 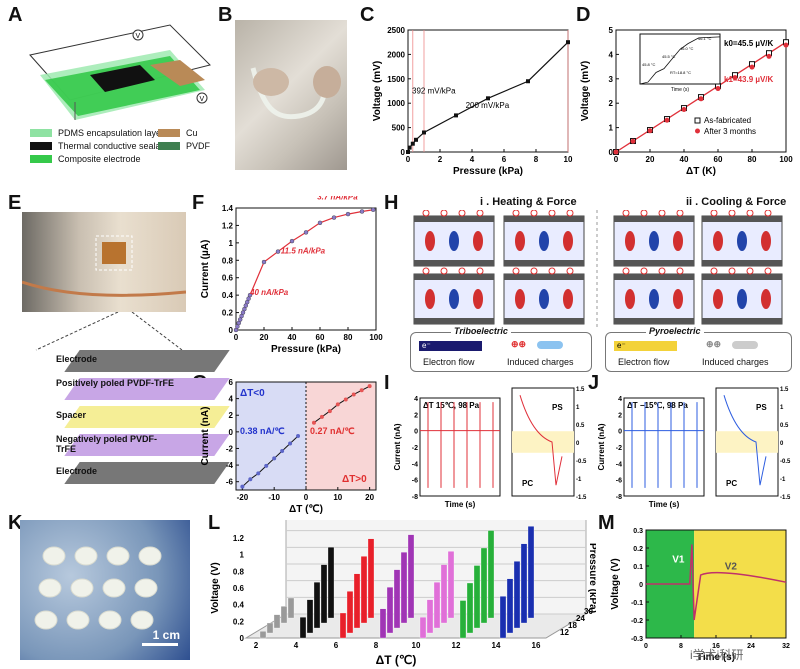 I want to click on v1-label: V1, so click(x=678, y=559).